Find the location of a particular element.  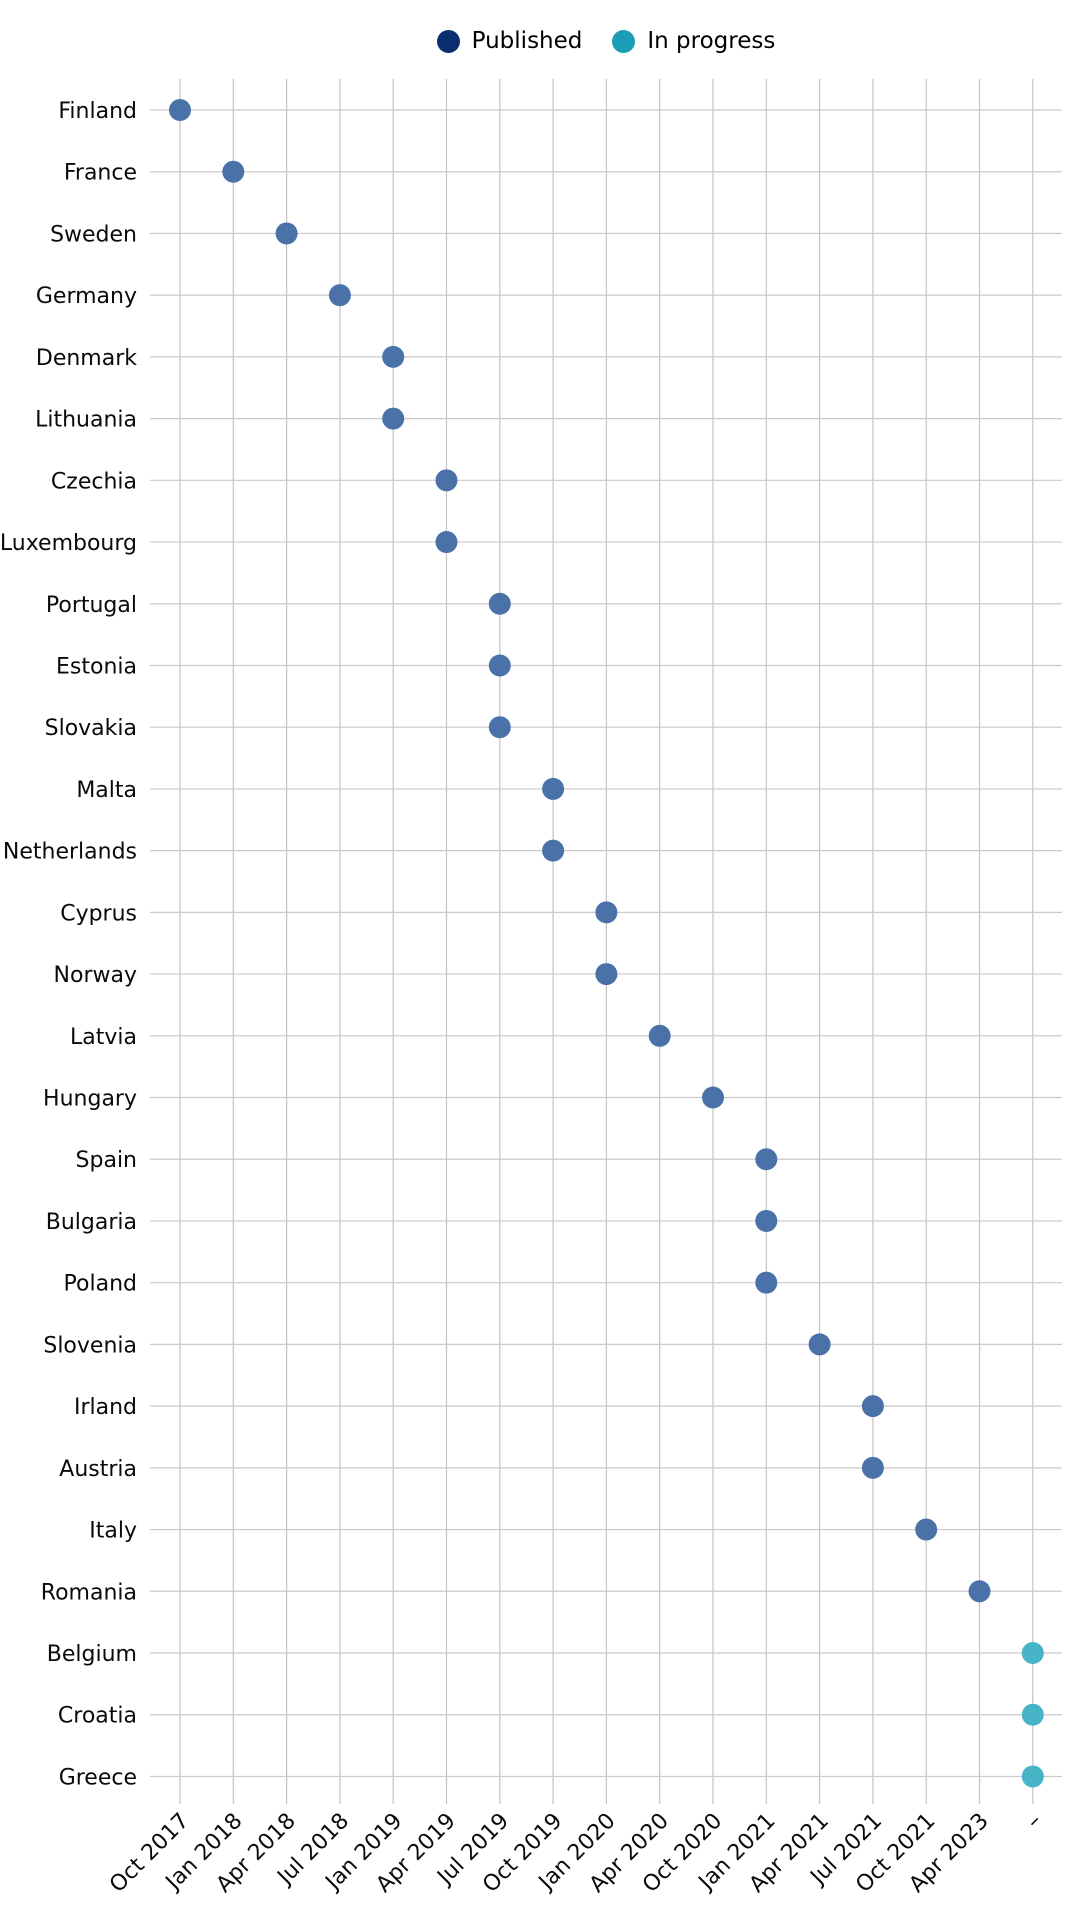

y-tick-label: Luxembourg is located at coordinates (68, 543).